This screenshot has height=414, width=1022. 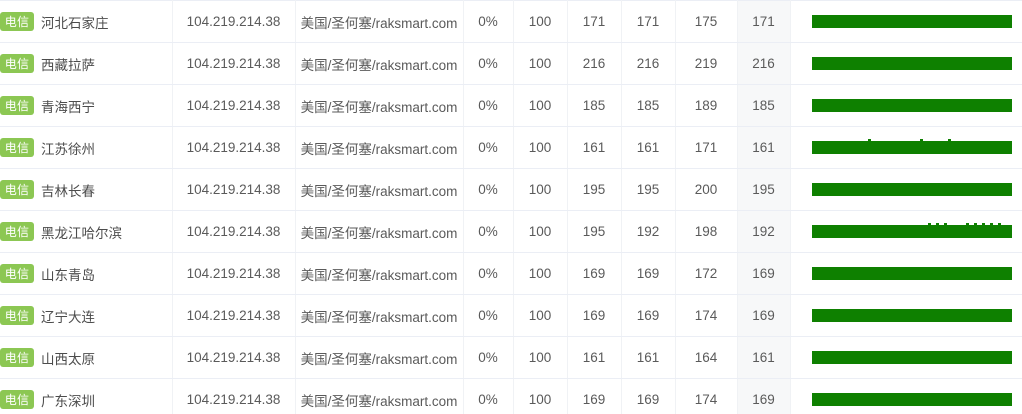 What do you see at coordinates (706, 189) in the screenshot?
I see `cell-latency-max: 200` at bounding box center [706, 189].